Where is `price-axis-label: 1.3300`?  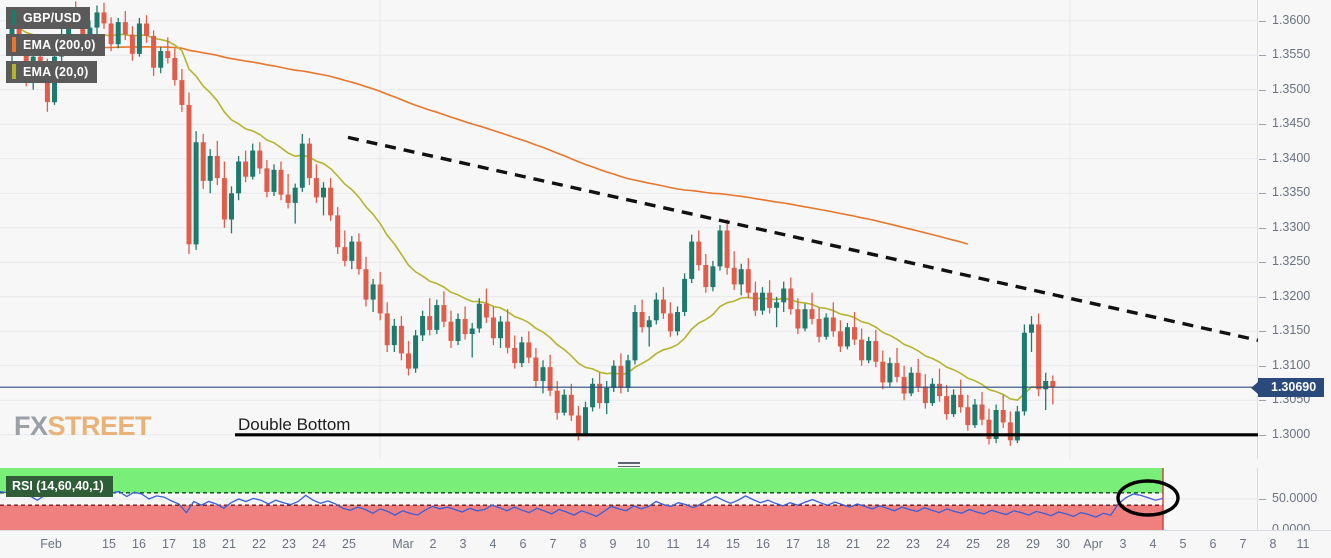 price-axis-label: 1.3300 is located at coordinates (1291, 226).